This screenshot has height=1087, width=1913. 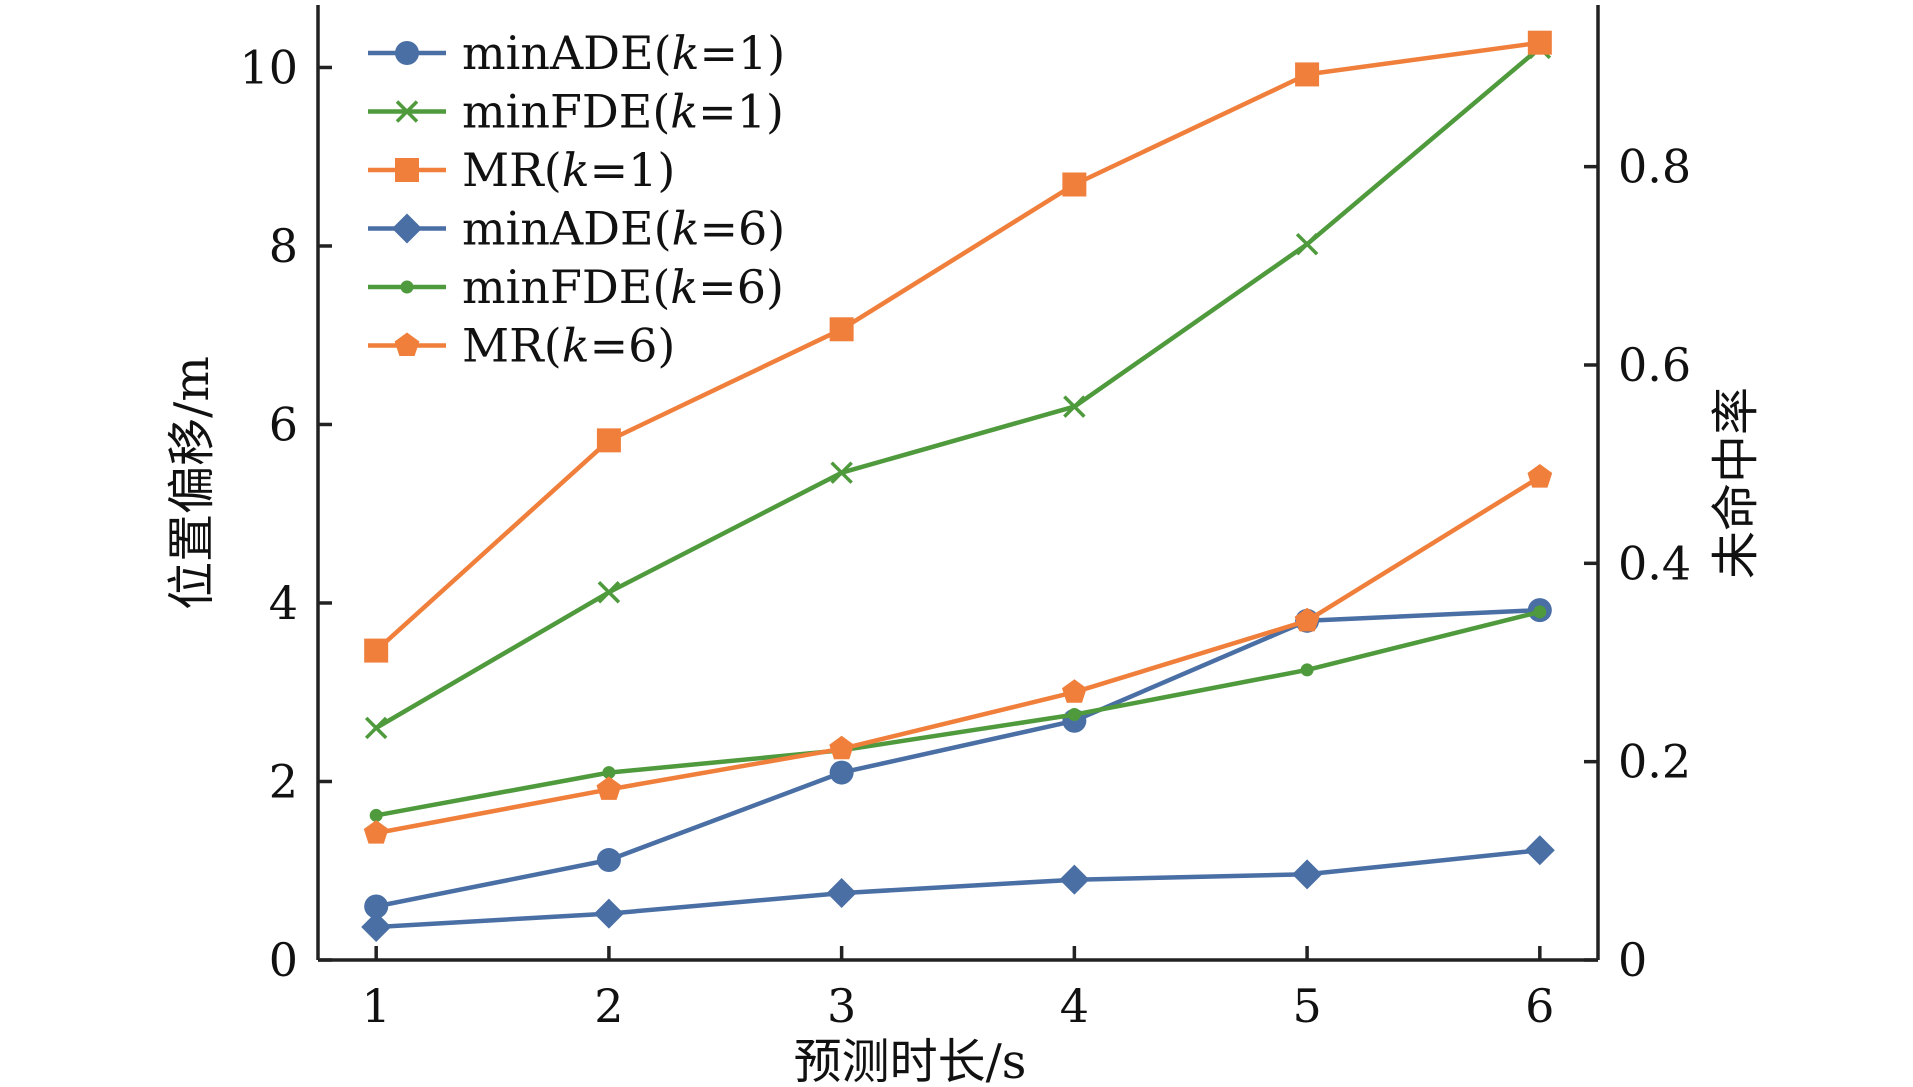 I want to click on legend-item: minFDE(k=6), so click(x=576, y=287).